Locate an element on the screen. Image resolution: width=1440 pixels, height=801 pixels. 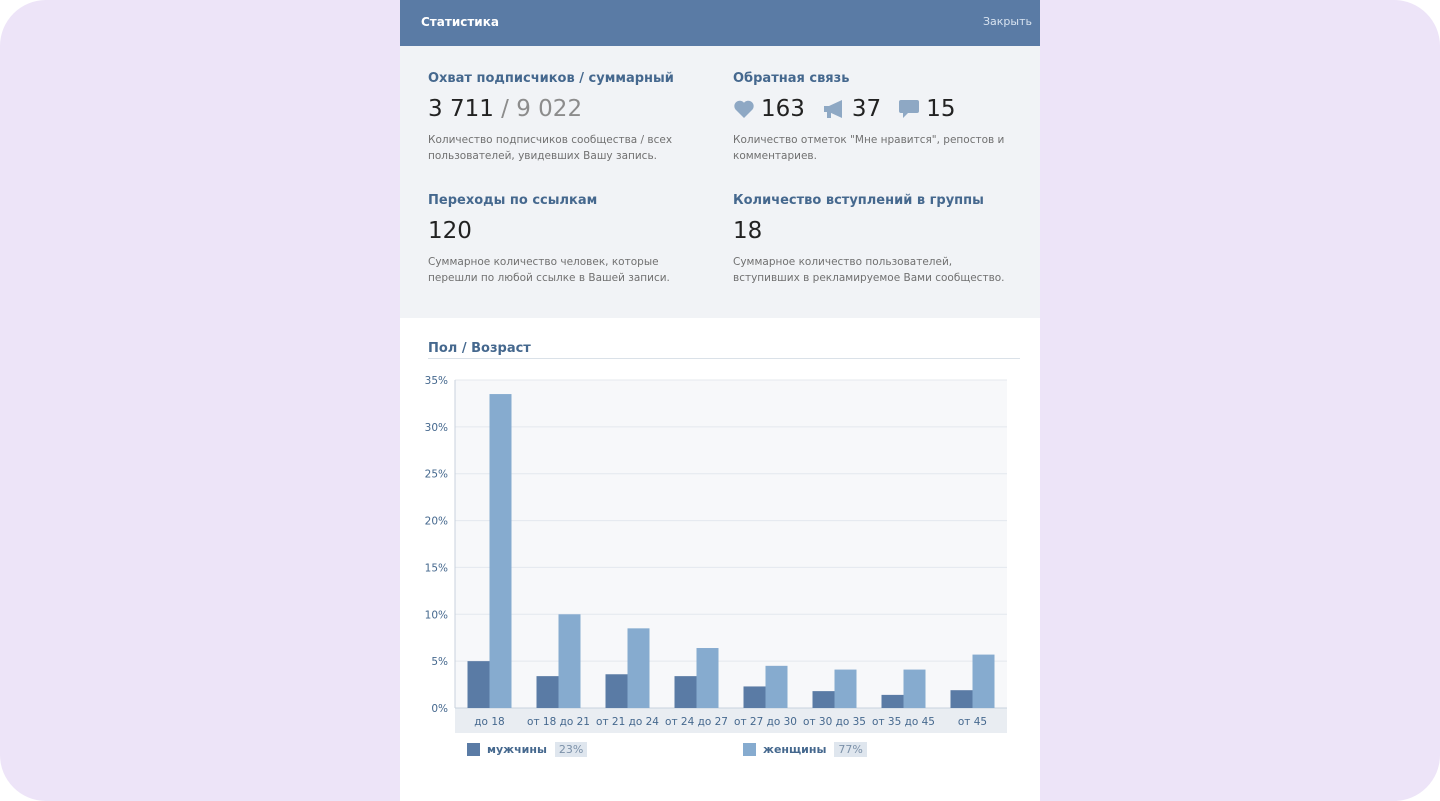
x-tick-label: от 27 до 30 is located at coordinates (765, 722).